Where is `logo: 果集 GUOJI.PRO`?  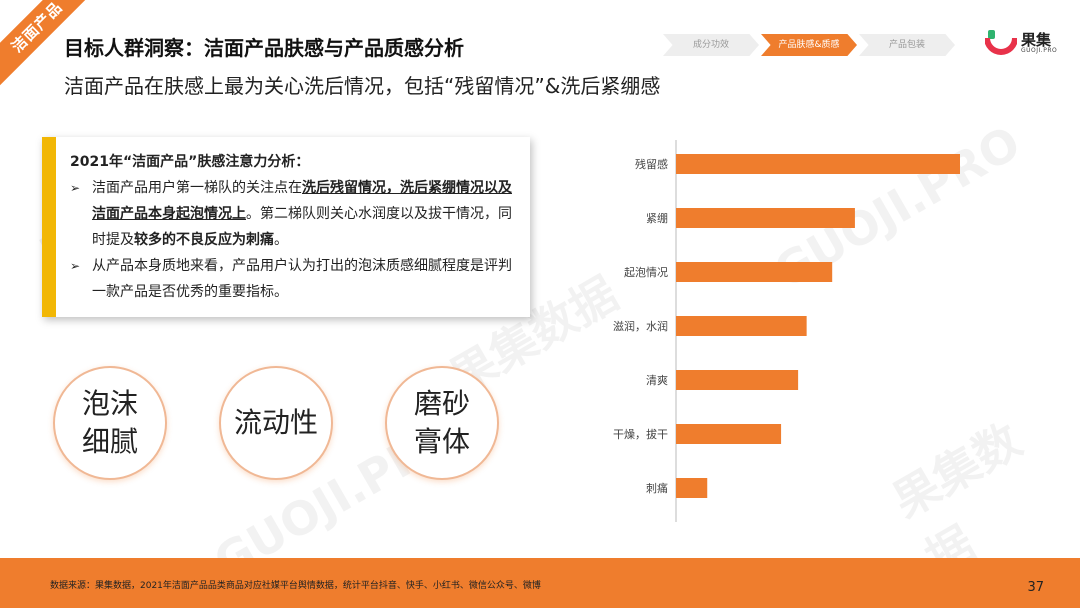 logo: 果集 GUOJI.PRO is located at coordinates (1021, 43).